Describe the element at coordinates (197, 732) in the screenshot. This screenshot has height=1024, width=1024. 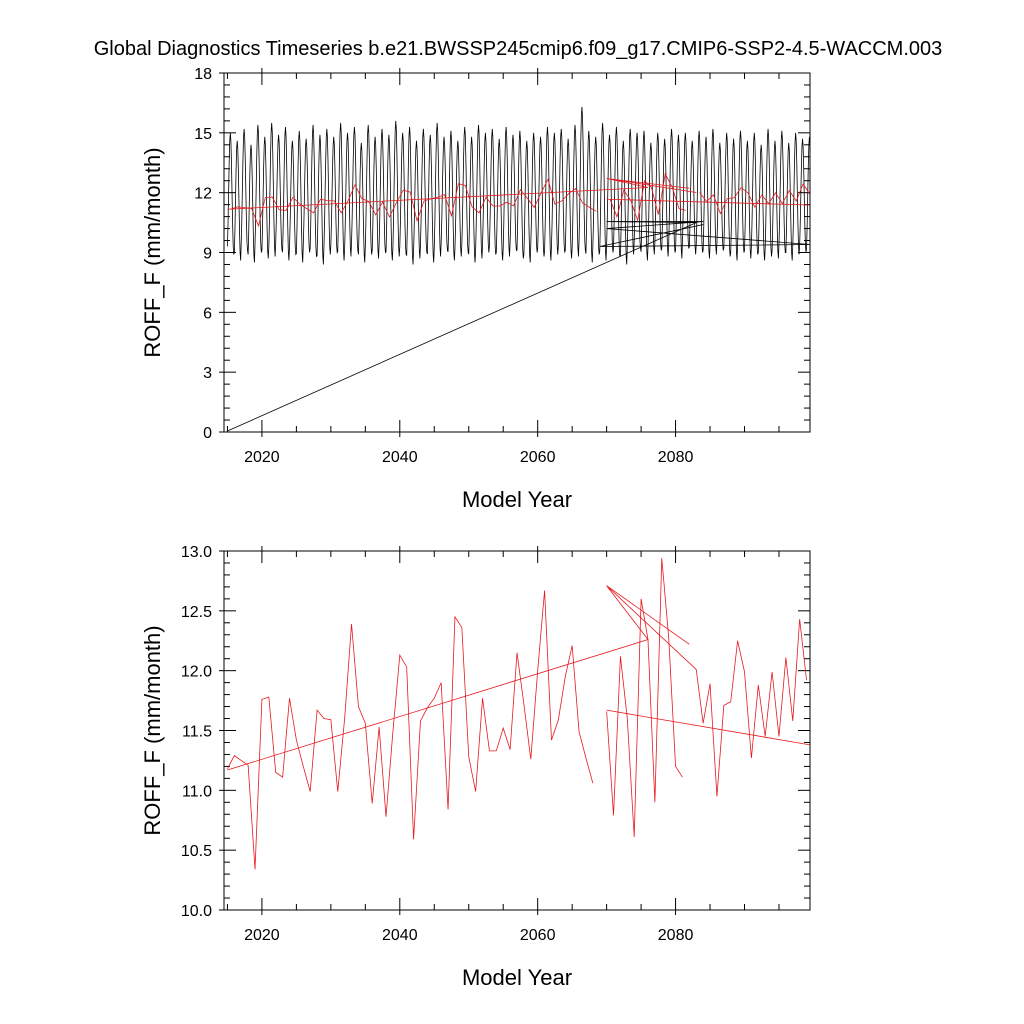
I see `y-tick-label: 11.5` at that location.